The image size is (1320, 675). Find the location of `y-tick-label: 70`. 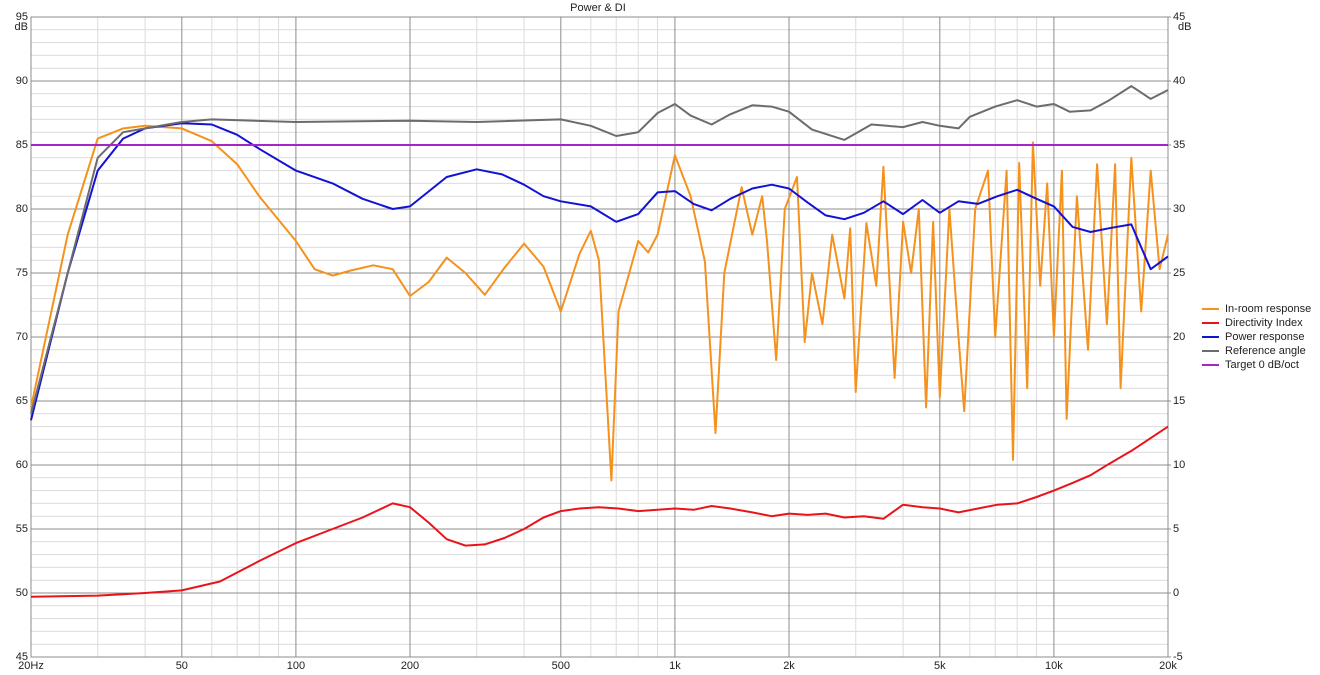

y-tick-label: 70 is located at coordinates (22, 337).